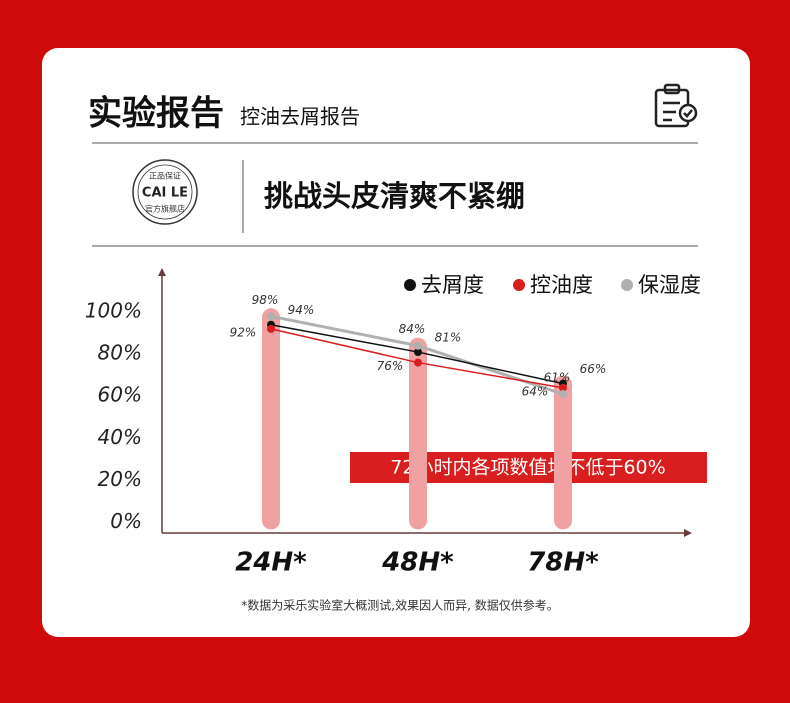 The image size is (790, 703). What do you see at coordinates (448, 338) in the screenshot?
I see `value-label: 81%` at bounding box center [448, 338].